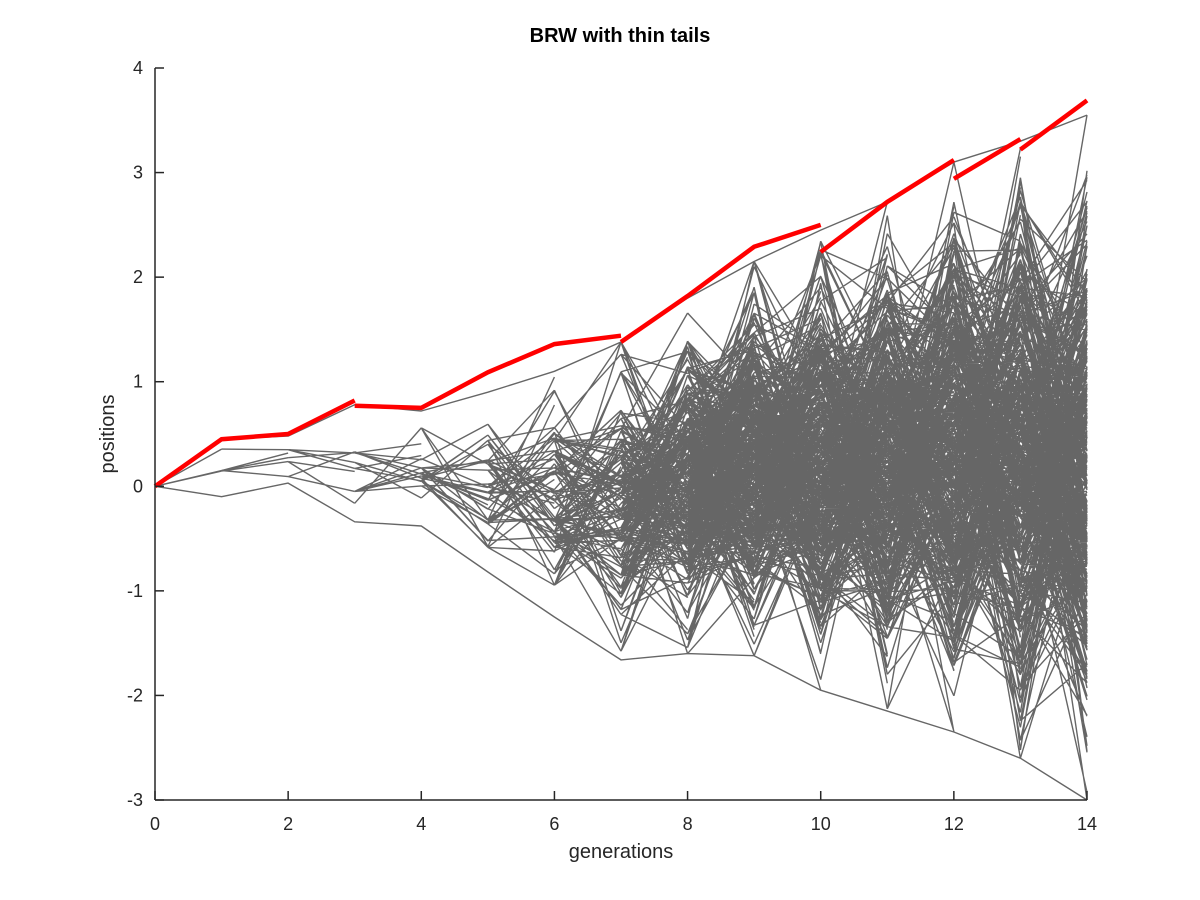 The width and height of the screenshot is (1200, 900). Describe the element at coordinates (138, 173) in the screenshot. I see `y-tick-label: 3` at that location.